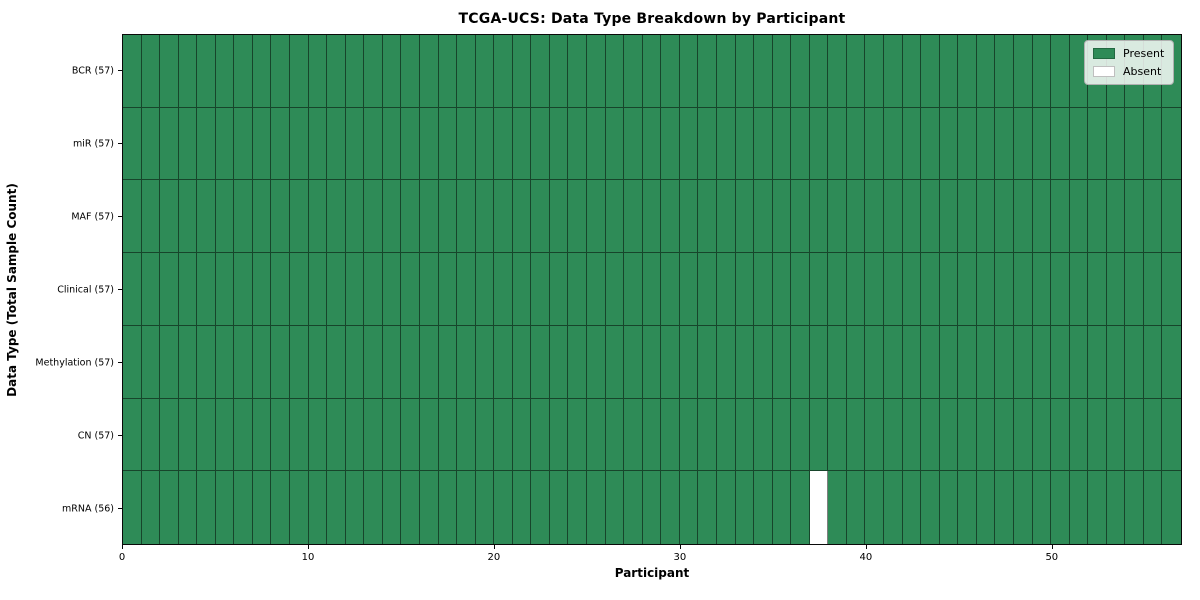 The width and height of the screenshot is (1200, 600). Describe the element at coordinates (707, 507) in the screenshot. I see `heatmap-cell-mRNA-31-present` at that location.